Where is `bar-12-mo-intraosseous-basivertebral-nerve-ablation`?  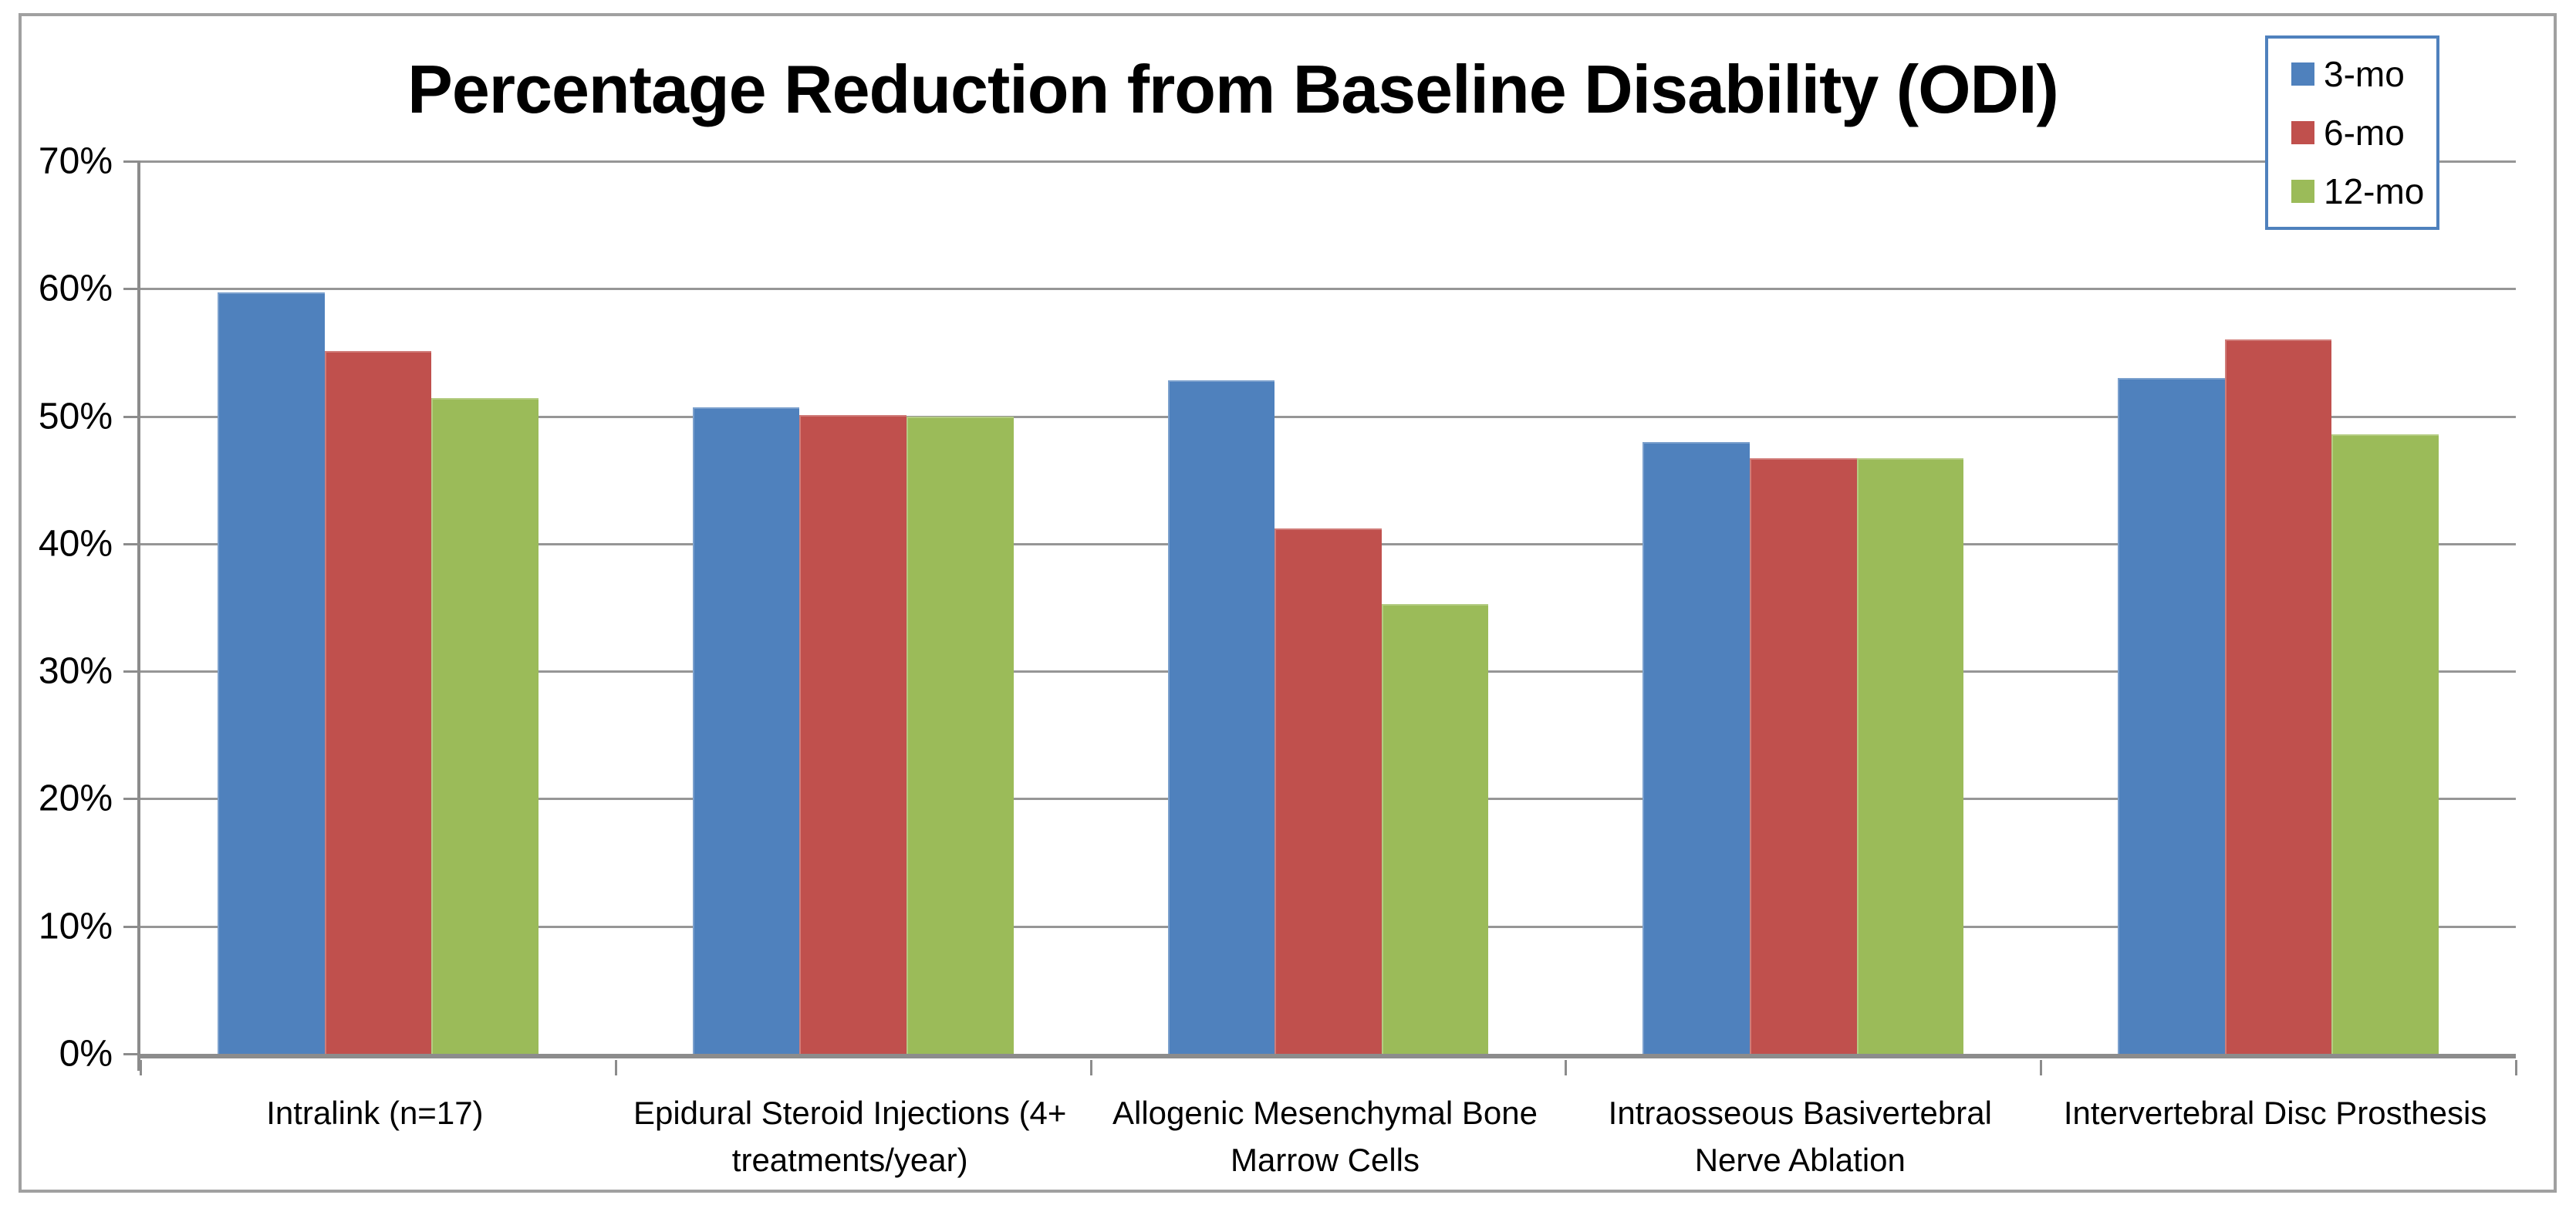 bar-12-mo-intraosseous-basivertebral-nerve-ablation is located at coordinates (1910, 756).